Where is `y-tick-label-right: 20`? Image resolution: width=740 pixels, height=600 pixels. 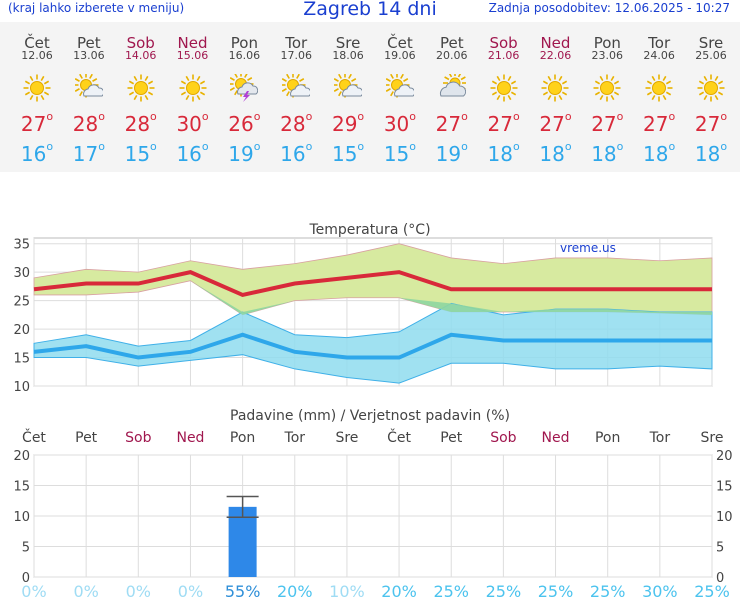 y-tick-label-right: 20 is located at coordinates (724, 456).